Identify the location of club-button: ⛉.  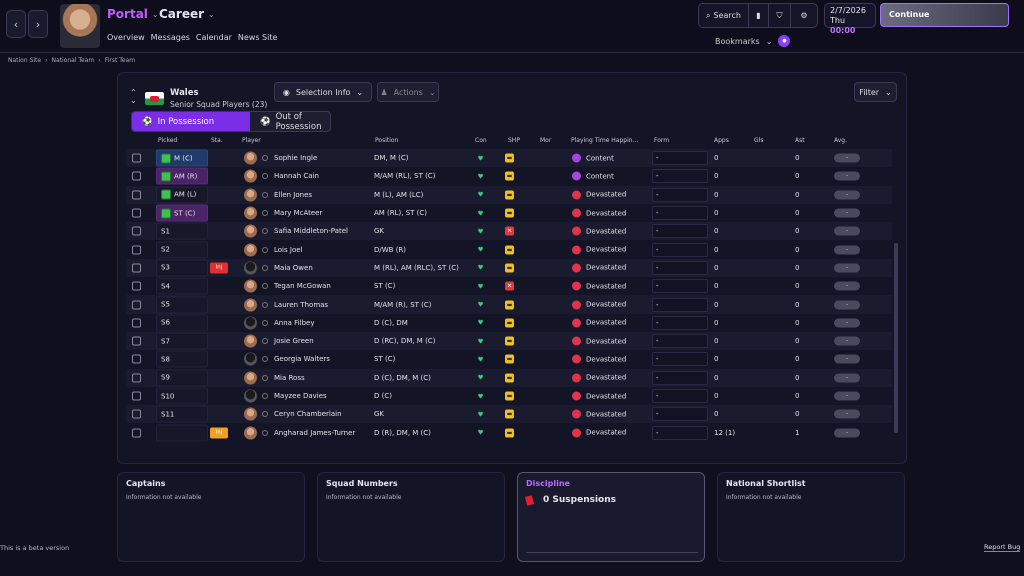
(780, 15).